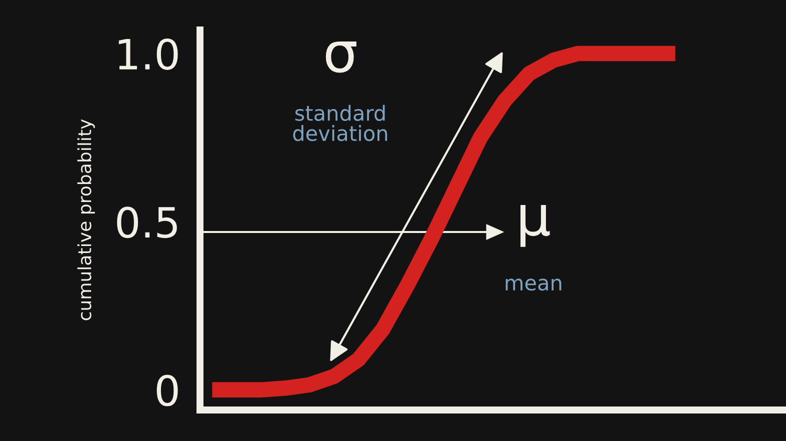 This screenshot has height=441, width=786. I want to click on y-axis-title: cumulative probability, so click(86, 219).